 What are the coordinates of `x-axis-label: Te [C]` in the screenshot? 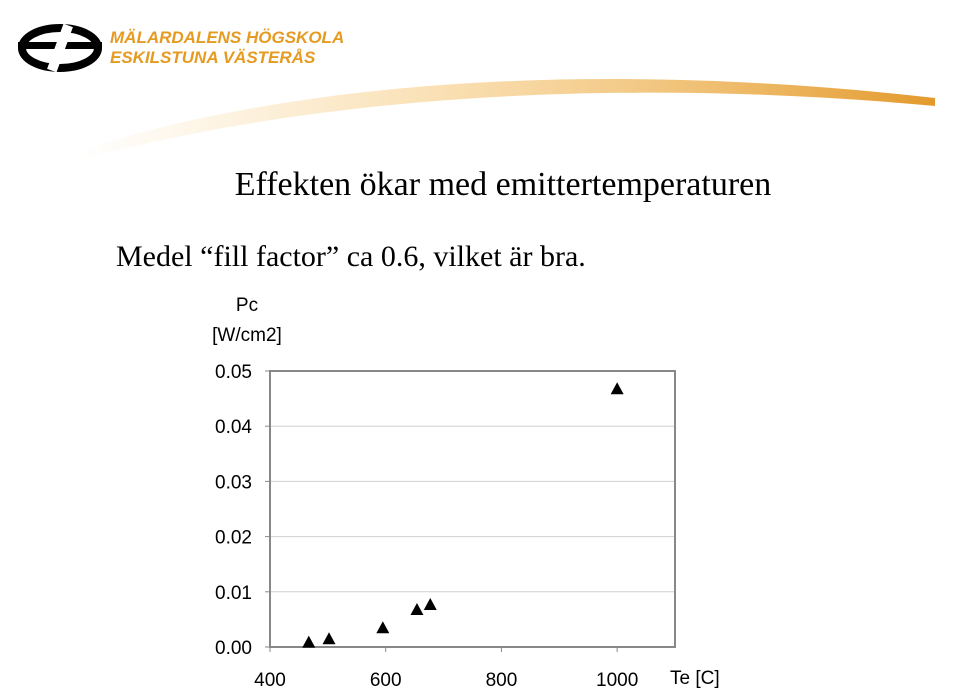 It's located at (695, 678).